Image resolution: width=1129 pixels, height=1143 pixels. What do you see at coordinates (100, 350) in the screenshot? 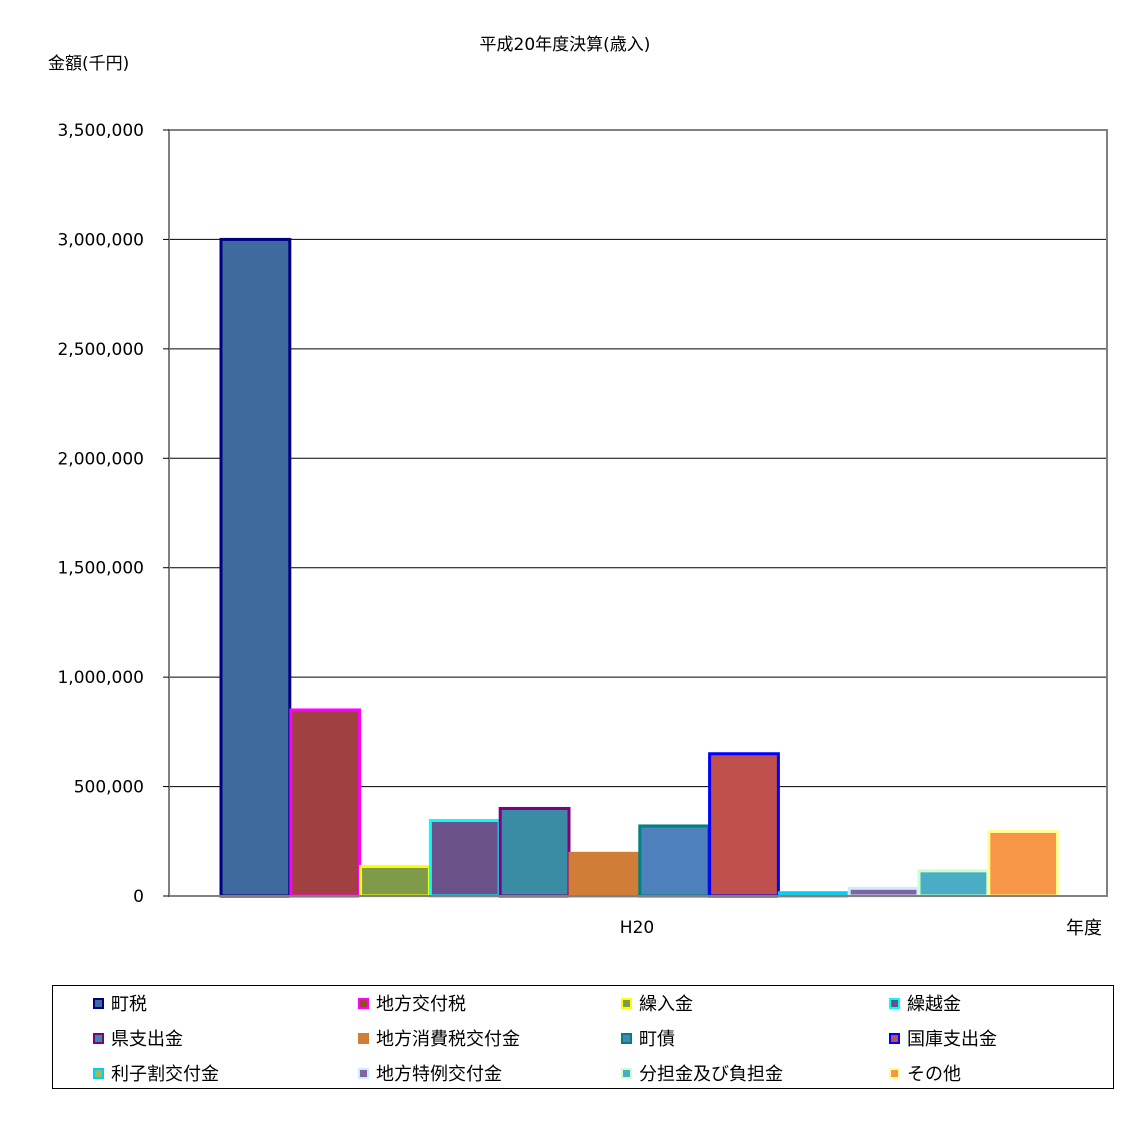
I see `y-tick-label: 2,500,000` at bounding box center [100, 350].